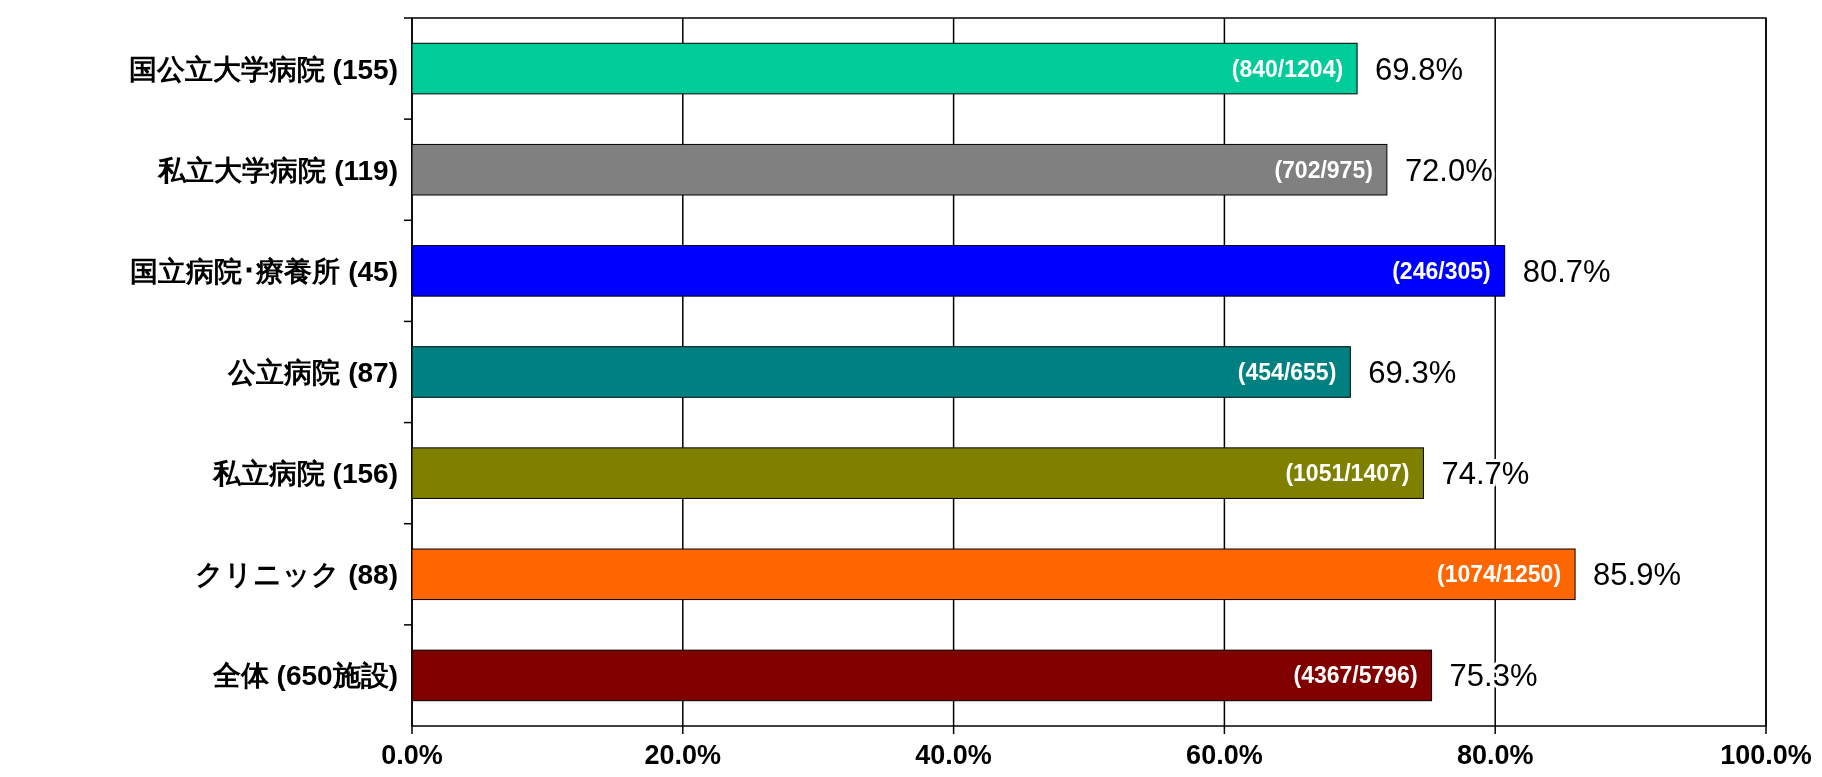 Image resolution: width=1822 pixels, height=777 pixels. Describe the element at coordinates (1766, 755) in the screenshot. I see `x-tick-label: 100.0%` at that location.